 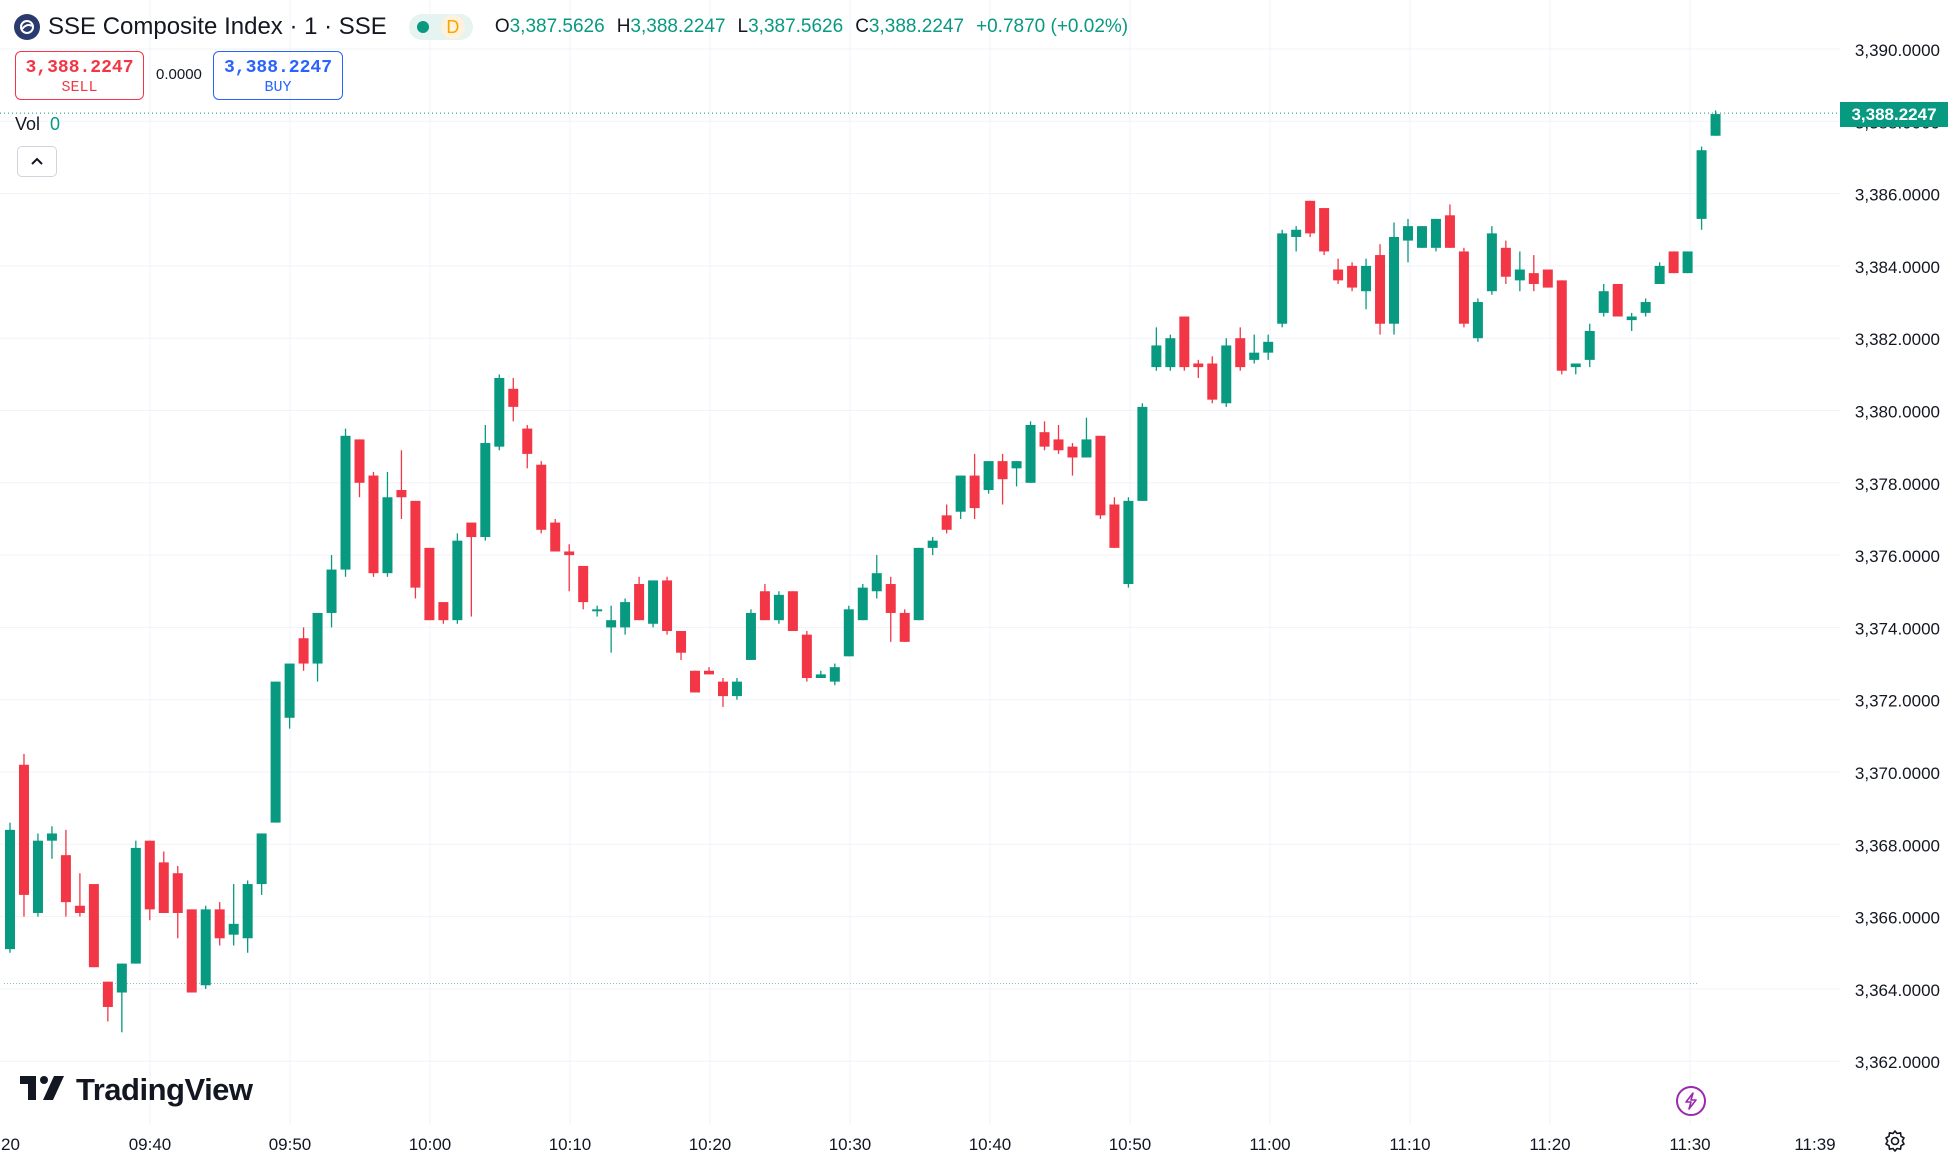 What do you see at coordinates (1691, 1101) in the screenshot?
I see `lightning-icon` at bounding box center [1691, 1101].